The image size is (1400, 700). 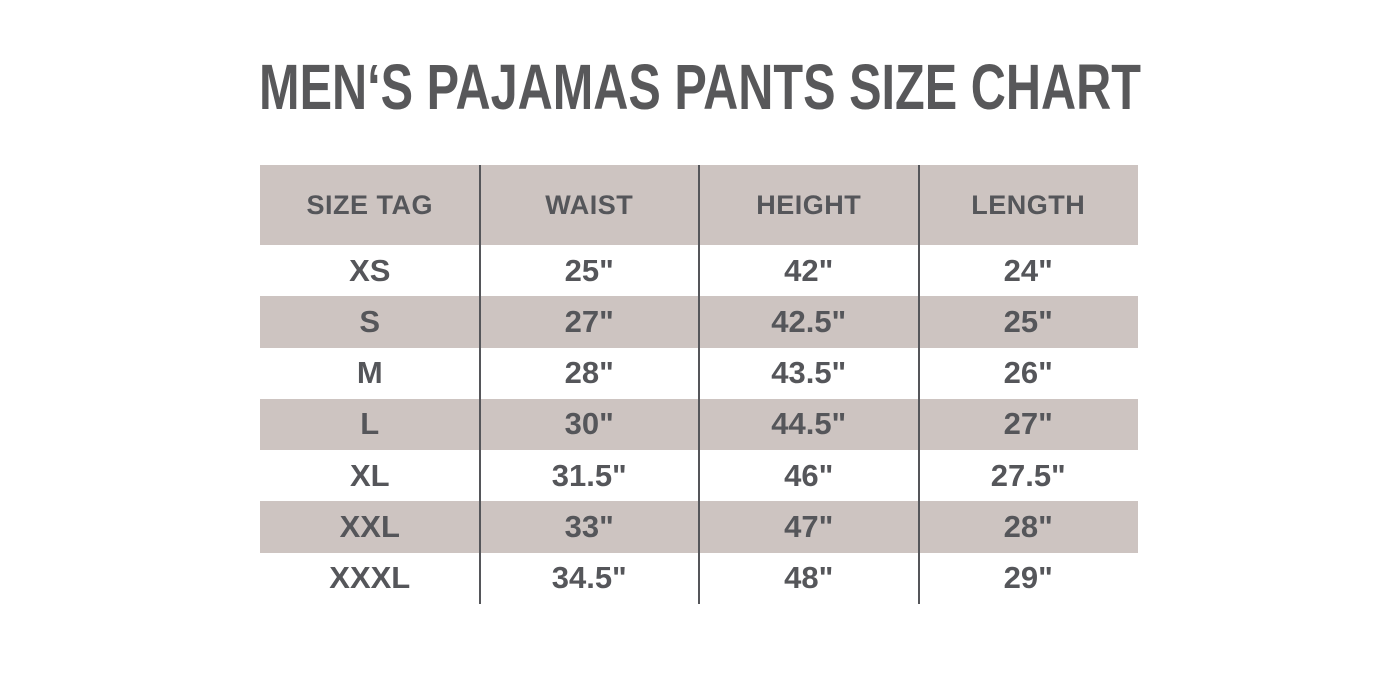 What do you see at coordinates (1028, 373) in the screenshot?
I see `cell-m-length: 26"` at bounding box center [1028, 373].